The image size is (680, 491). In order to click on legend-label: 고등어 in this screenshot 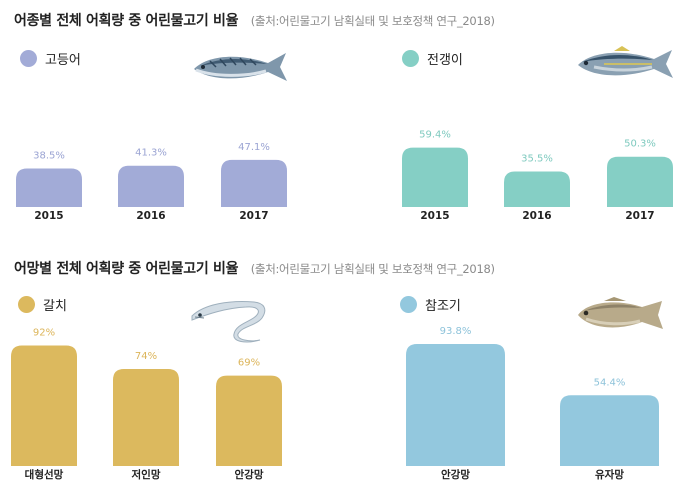, I will do `click(63, 60)`.